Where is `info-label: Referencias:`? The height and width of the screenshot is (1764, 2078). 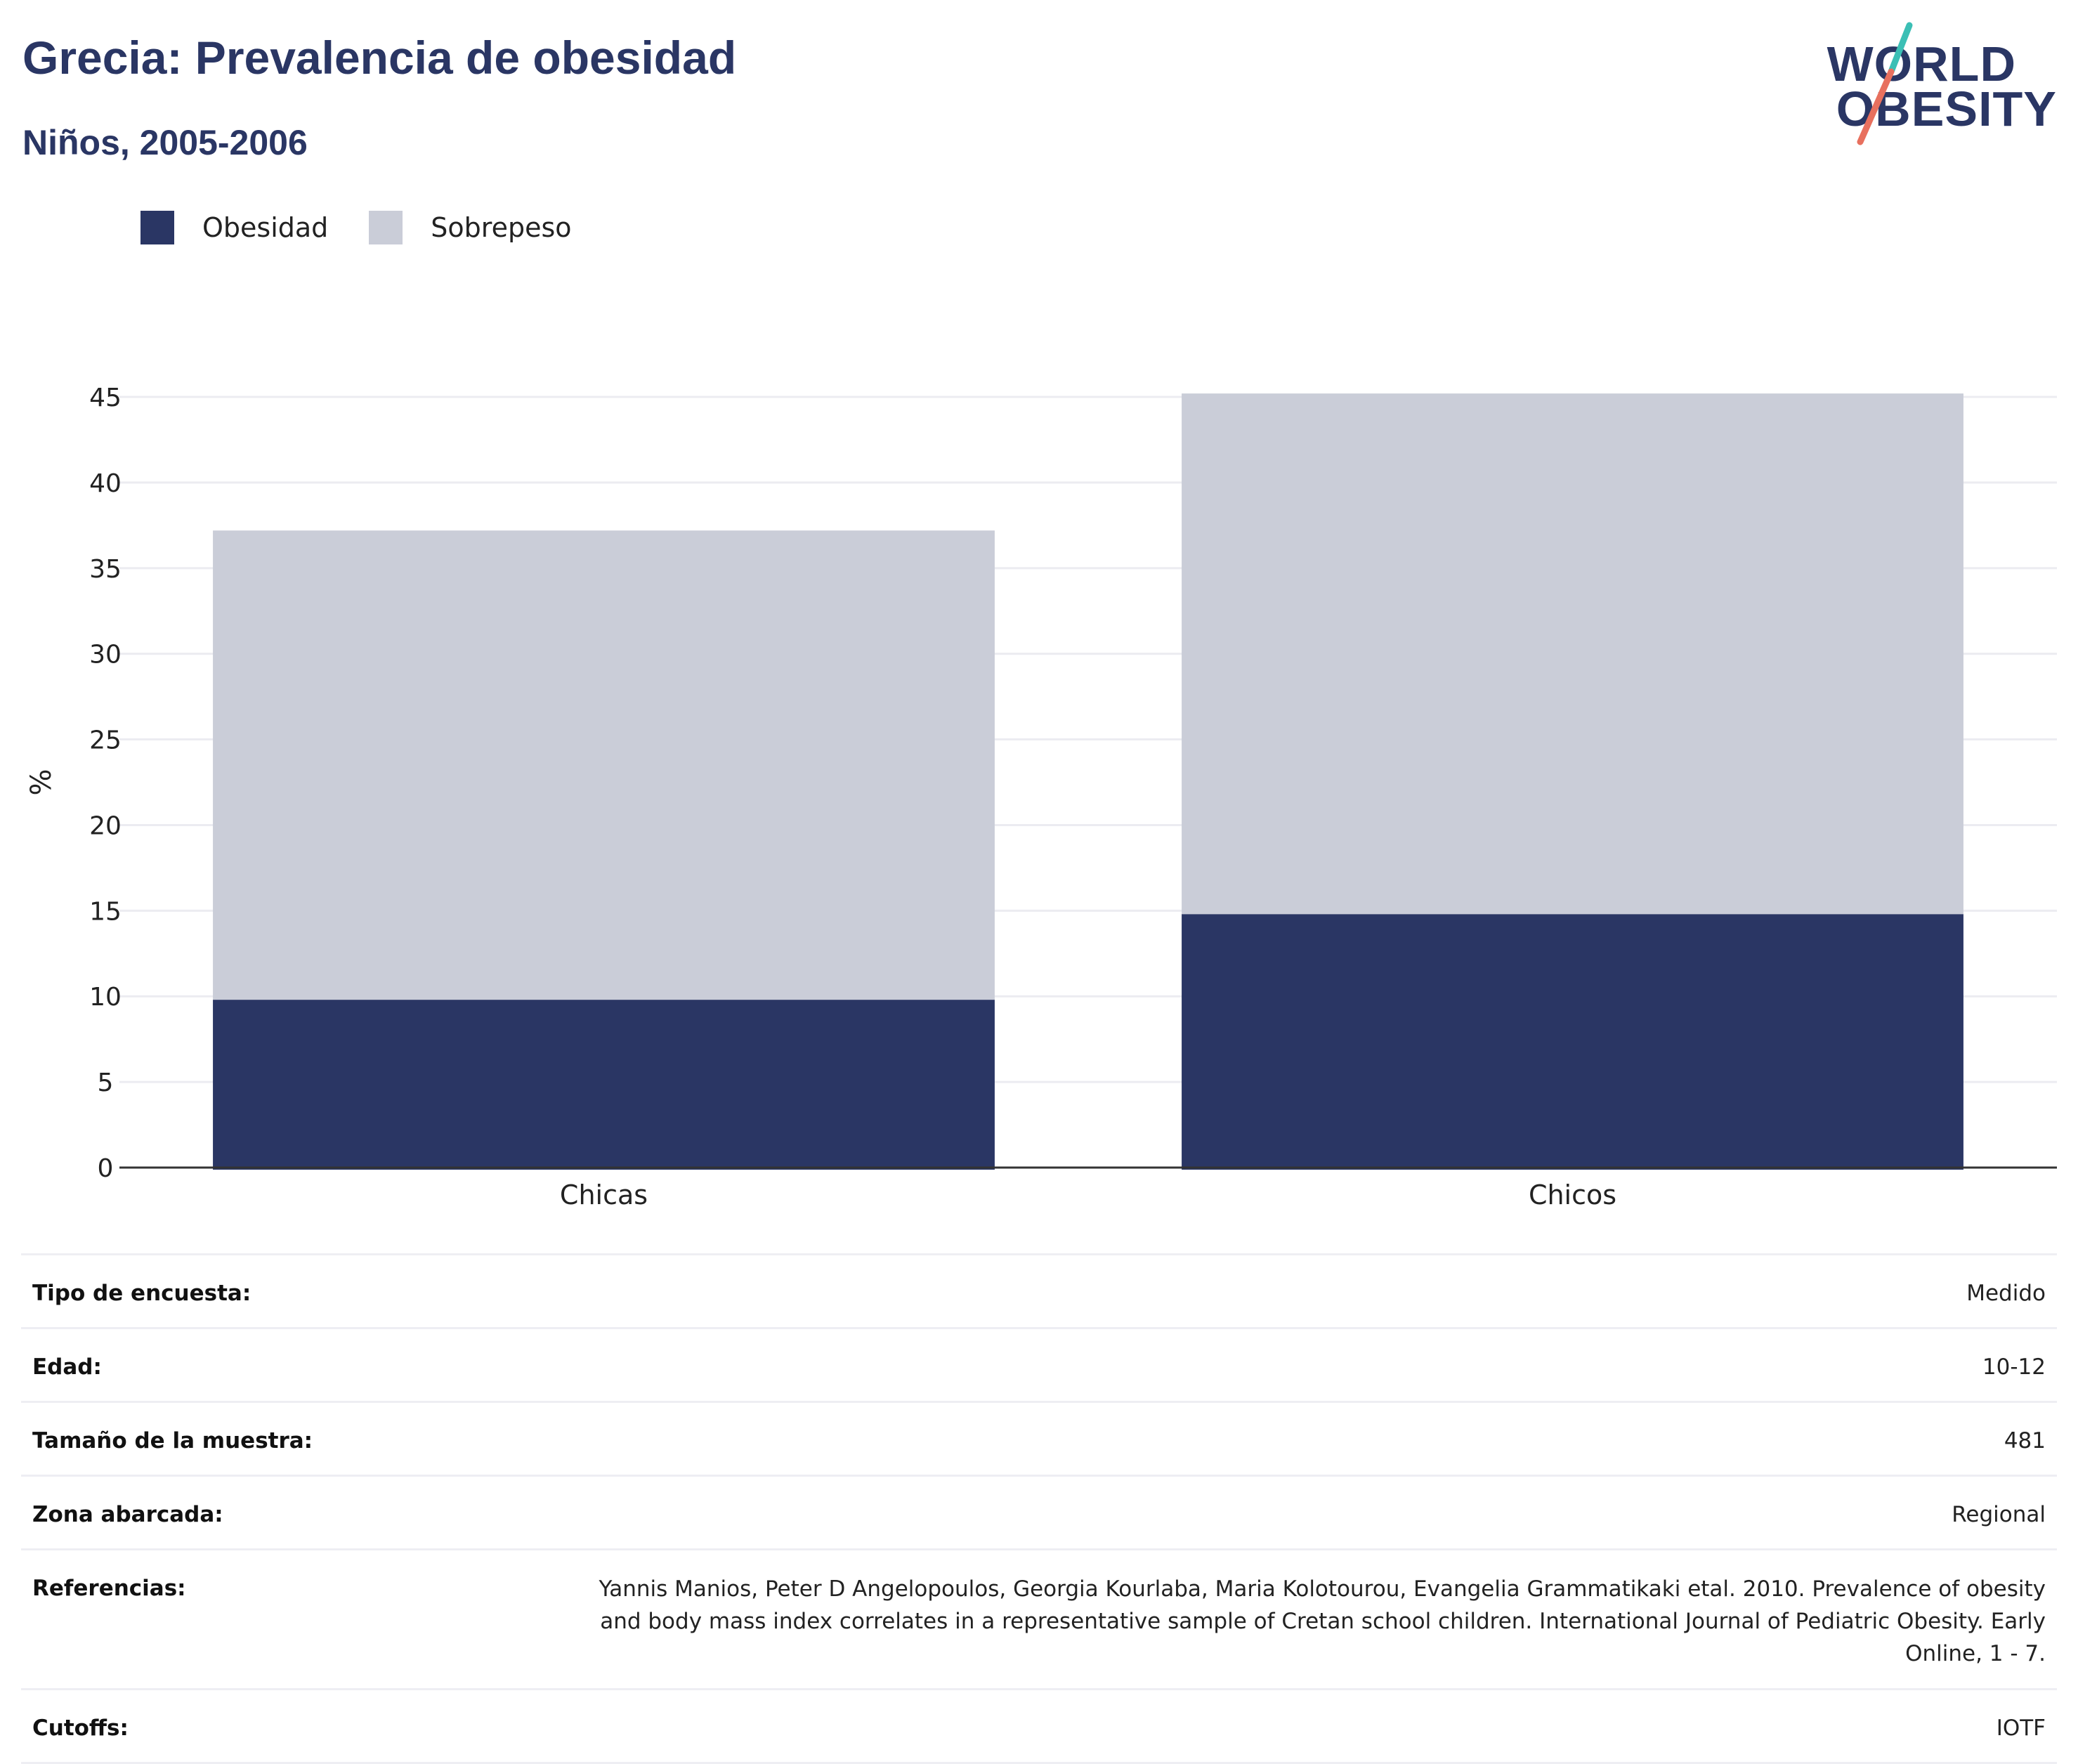 info-label: Referencias: is located at coordinates (109, 1588).